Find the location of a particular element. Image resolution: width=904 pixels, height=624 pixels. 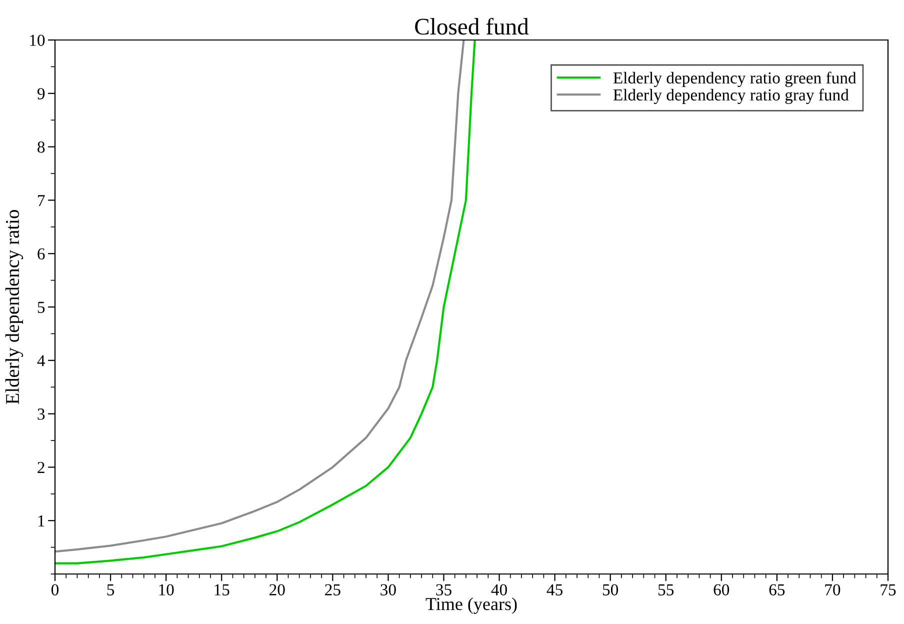

x-tick-label: 45 is located at coordinates (554, 590).